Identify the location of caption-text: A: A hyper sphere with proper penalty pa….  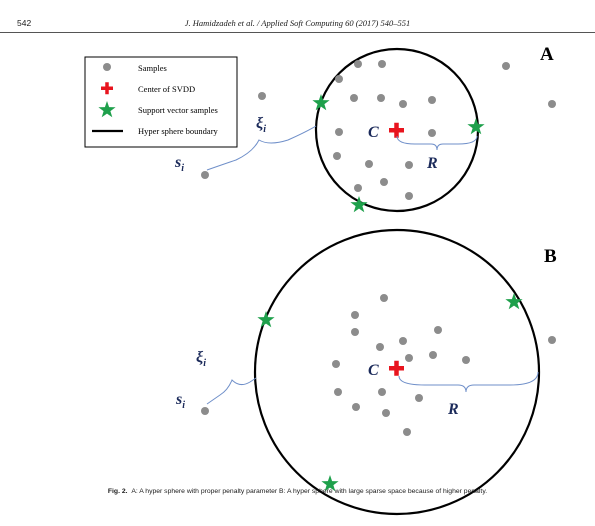
(309, 491).